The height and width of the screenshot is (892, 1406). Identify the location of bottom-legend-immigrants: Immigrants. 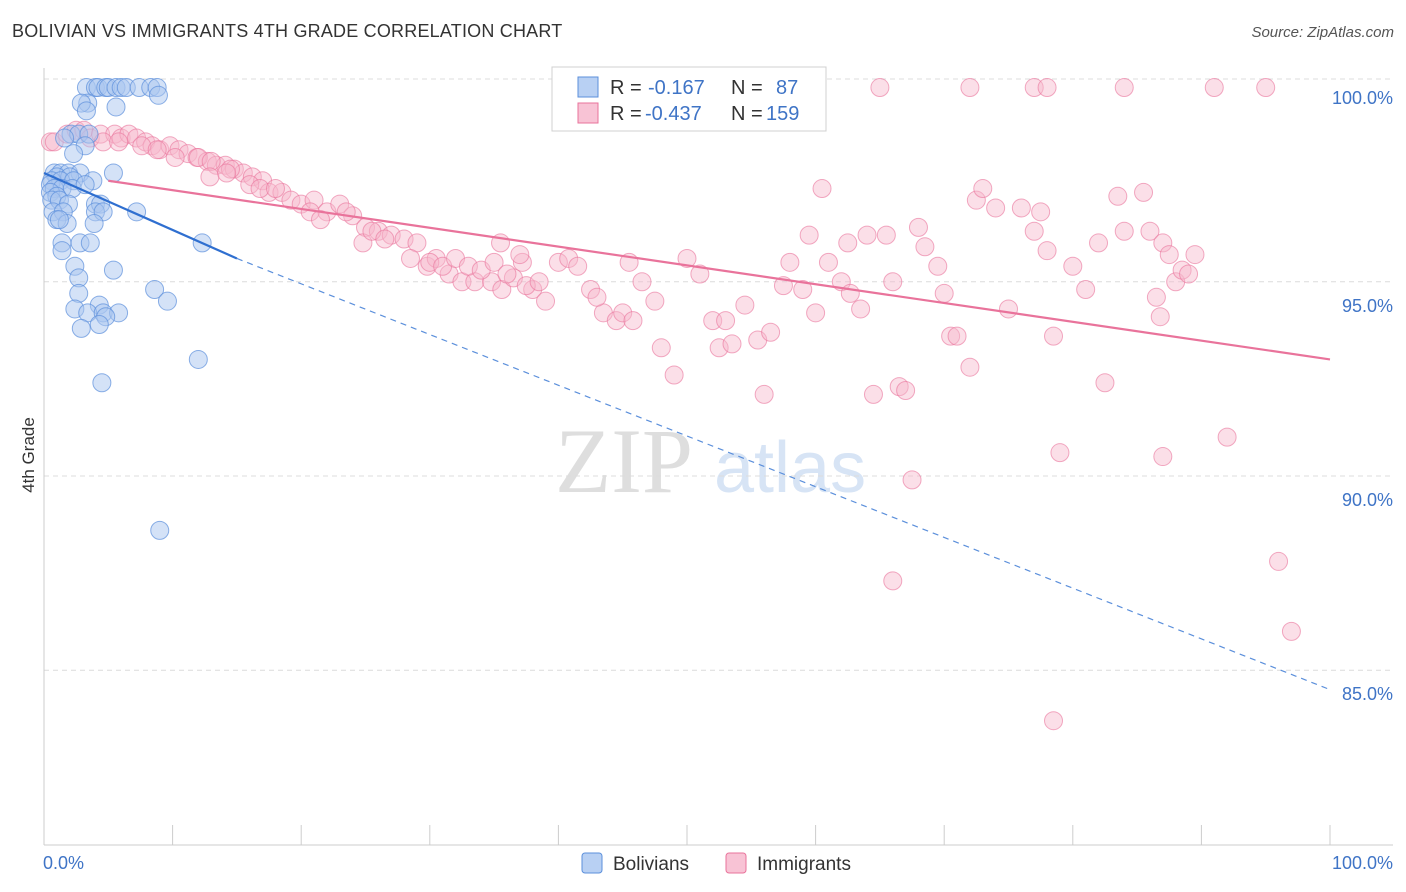
(804, 864).